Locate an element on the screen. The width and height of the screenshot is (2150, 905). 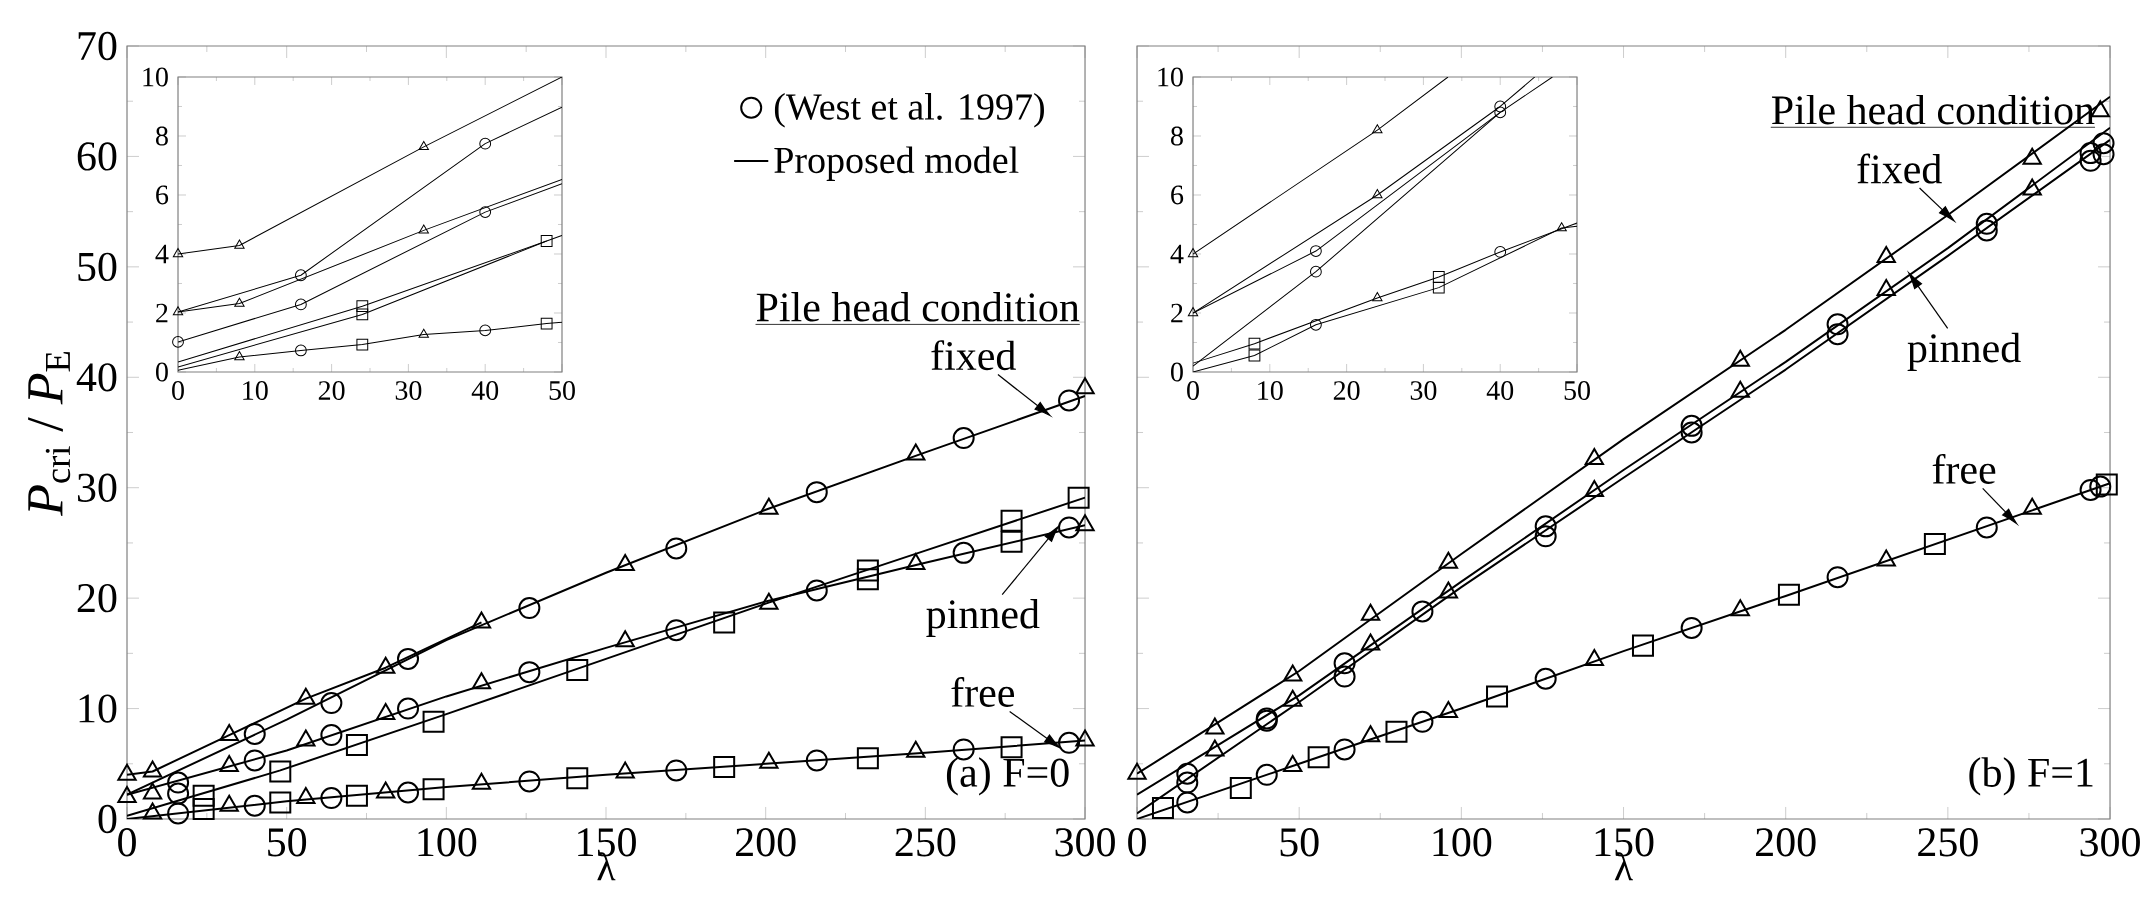
y-tick-label: 60 is located at coordinates (97, 156).